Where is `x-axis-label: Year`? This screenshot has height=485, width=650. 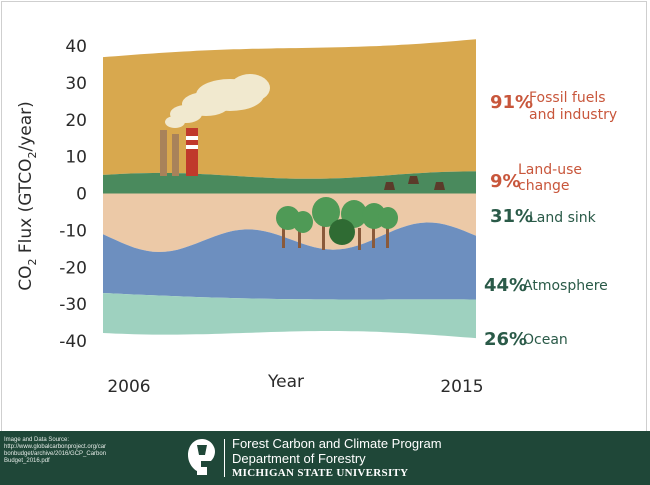 x-axis-label: Year is located at coordinates (285, 382).